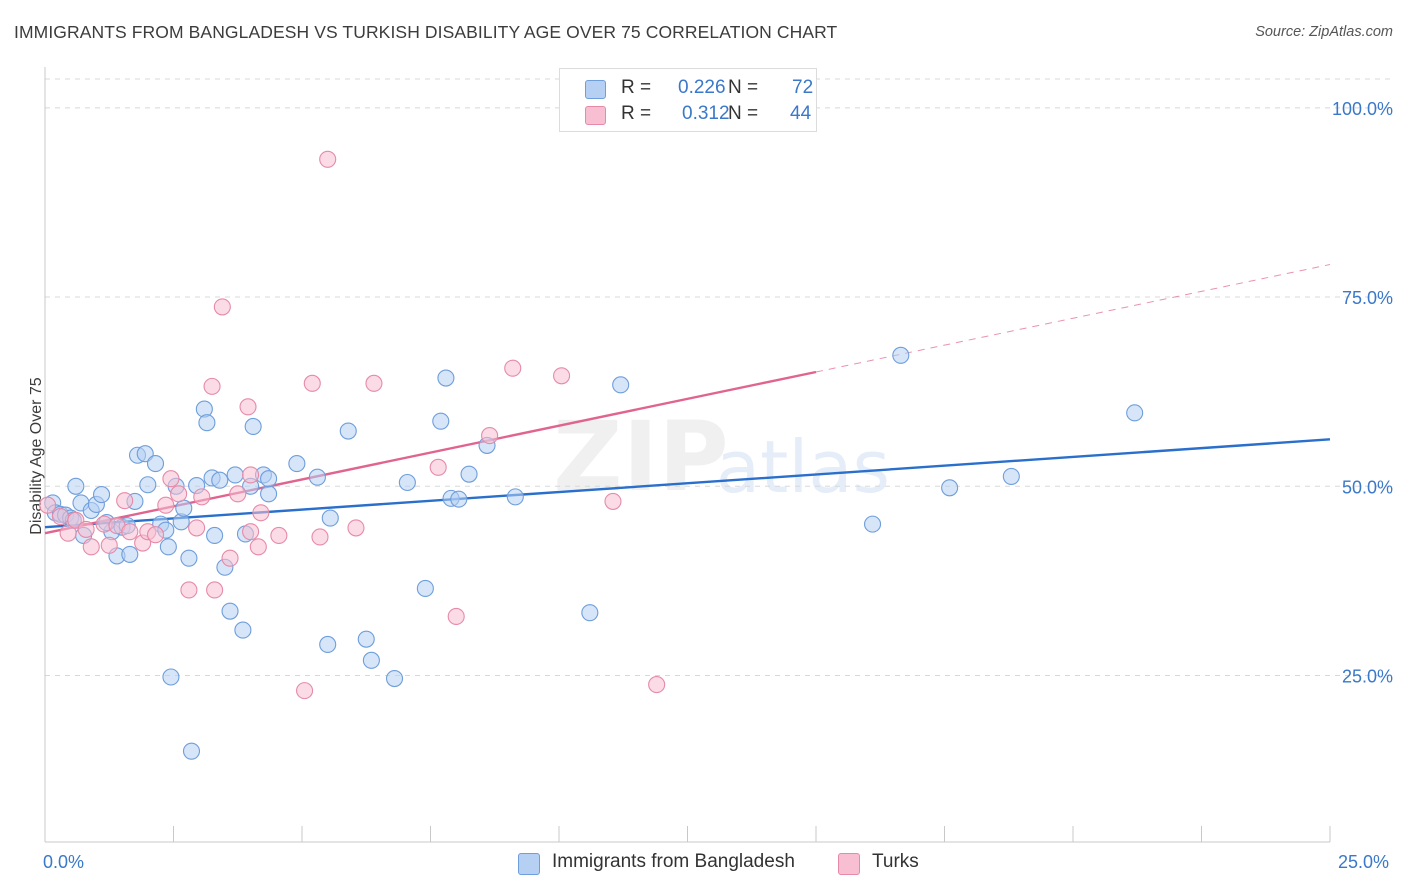 The height and width of the screenshot is (892, 1406). Describe the element at coordinates (64, 862) in the screenshot. I see `x-tick-label-min: 0.0%` at that location.